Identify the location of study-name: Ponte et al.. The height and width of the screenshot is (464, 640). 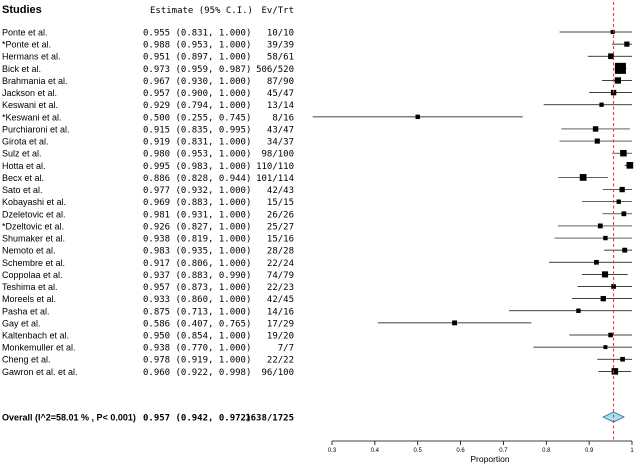
(25, 33).